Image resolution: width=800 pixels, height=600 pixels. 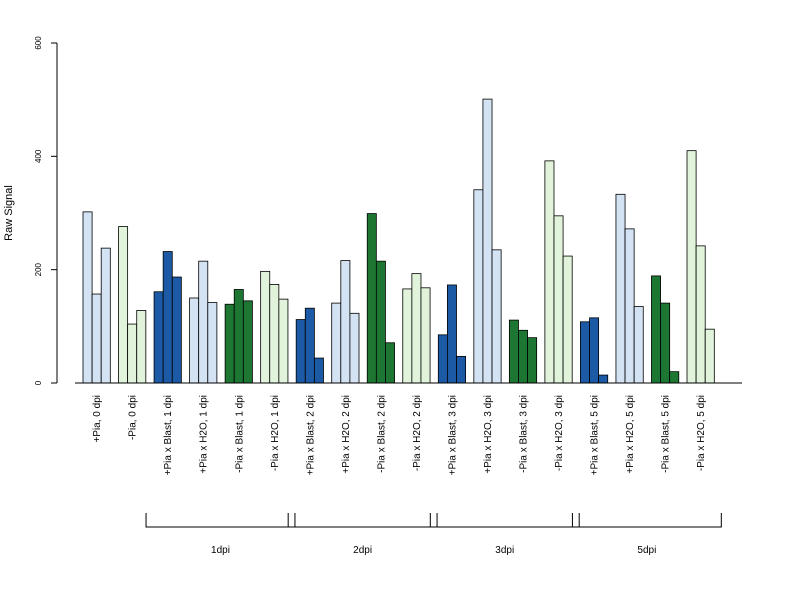 I want to click on category-label: +Pia x H2O, 3 dpi, so click(x=488, y=434).